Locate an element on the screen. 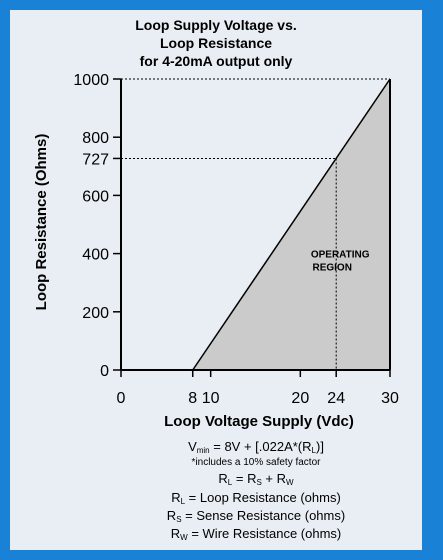 The height and width of the screenshot is (560, 443). y-tick-label-400: 400 is located at coordinates (95, 255).